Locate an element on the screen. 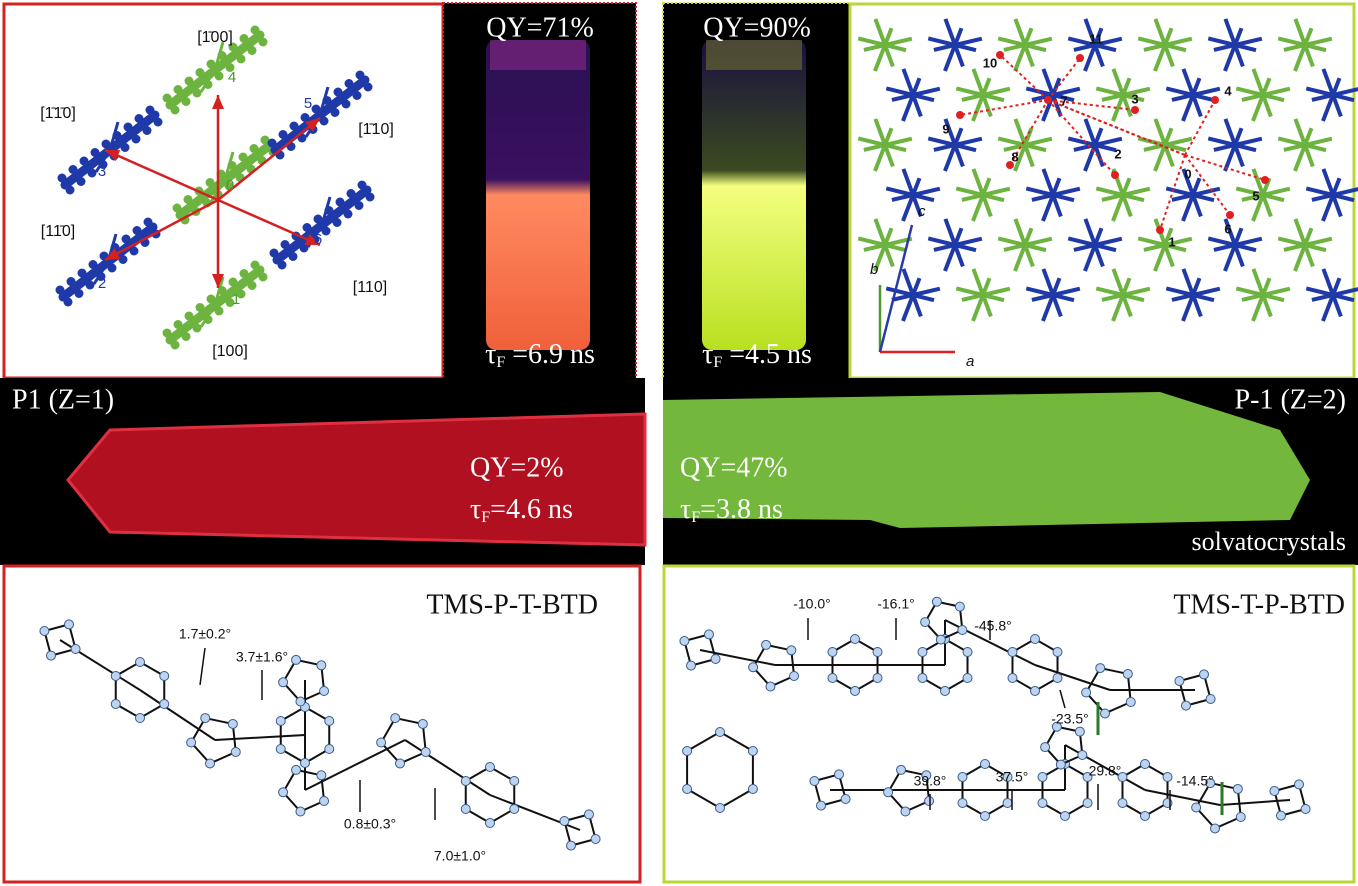  pointer is located at coordinates (202, 666).